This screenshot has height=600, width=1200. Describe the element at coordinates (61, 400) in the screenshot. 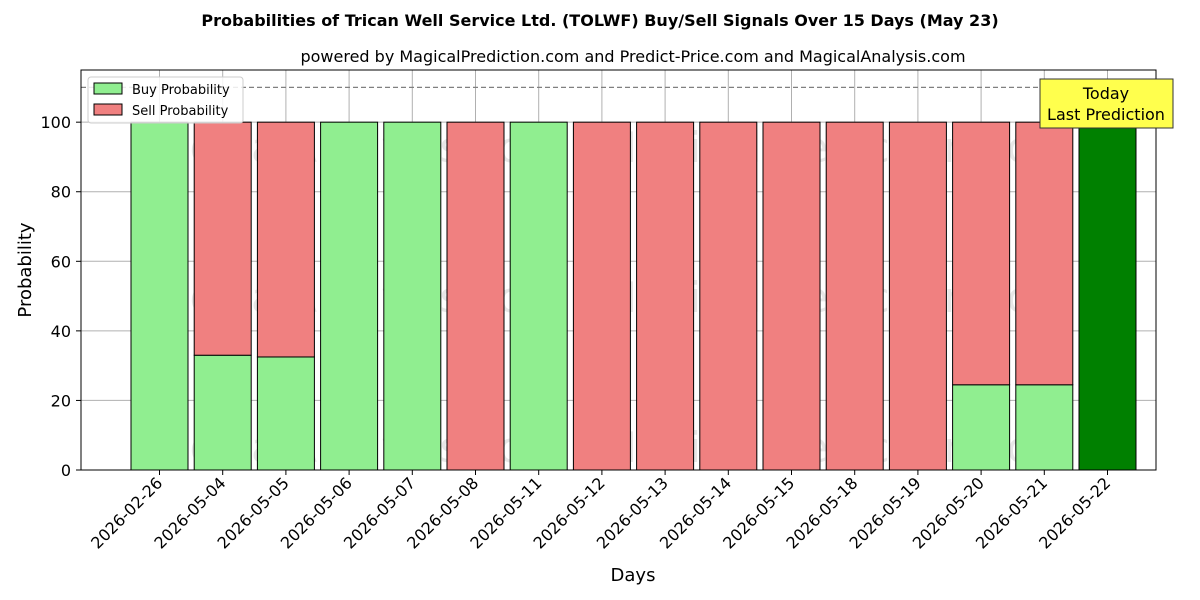

I see `y-tick-label: 20` at that location.